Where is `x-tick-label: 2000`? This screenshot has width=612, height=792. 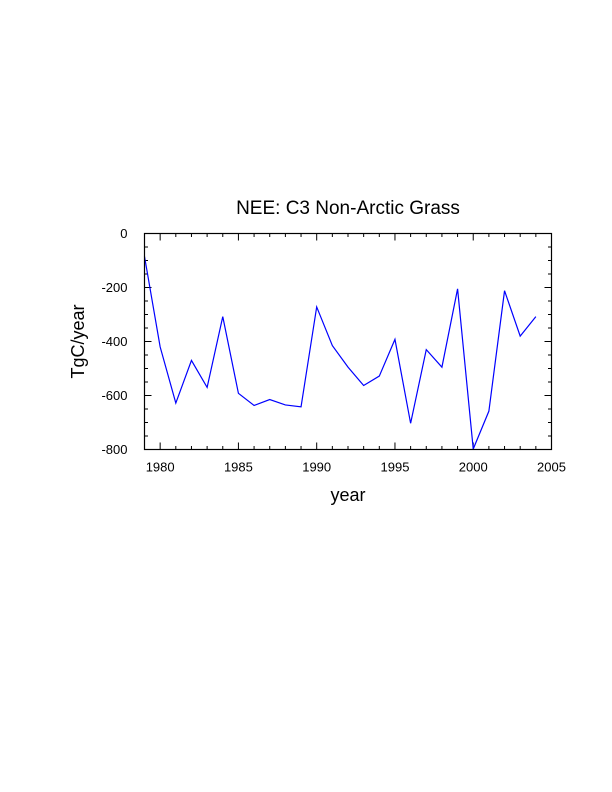 x-tick-label: 2000 is located at coordinates (473, 467).